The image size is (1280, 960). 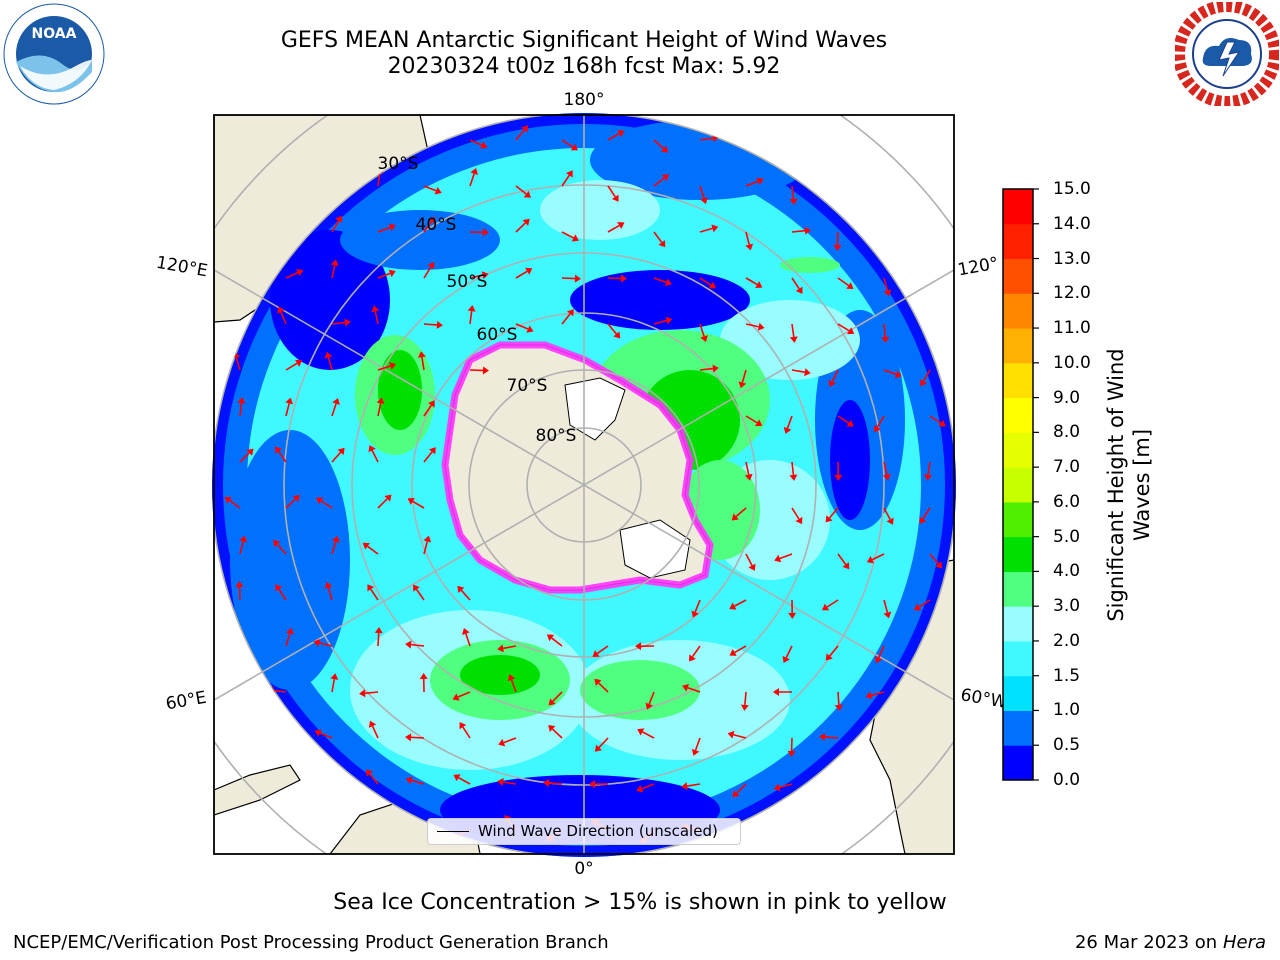 I want to click on sea-ice-rim, so click(x=577, y=467).